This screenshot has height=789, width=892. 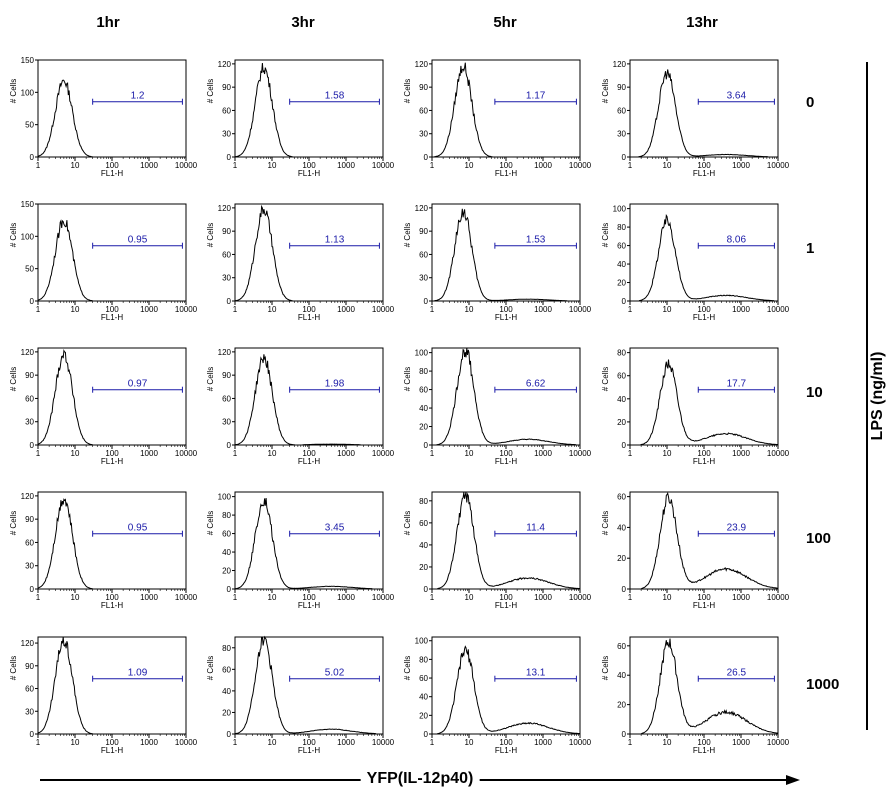 What do you see at coordinates (708, 406) in the screenshot?
I see `histogram-panel-13hr-lps-10: 0 20 40 60 80 # Cells 1 10 100 1000 10000 FL1-H 17.7` at bounding box center [708, 406].